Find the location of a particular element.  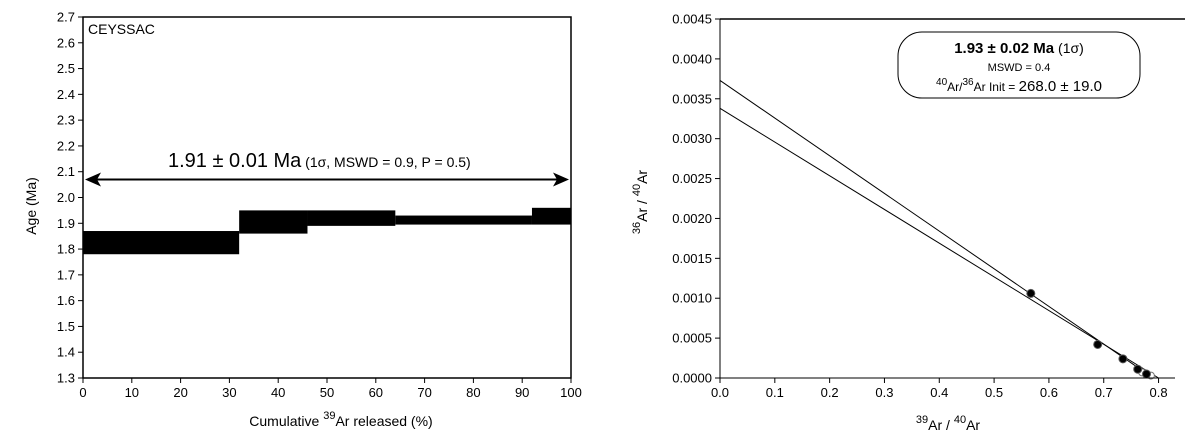

isochron-mswd: MSWD = 0.4 is located at coordinates (1019, 68).